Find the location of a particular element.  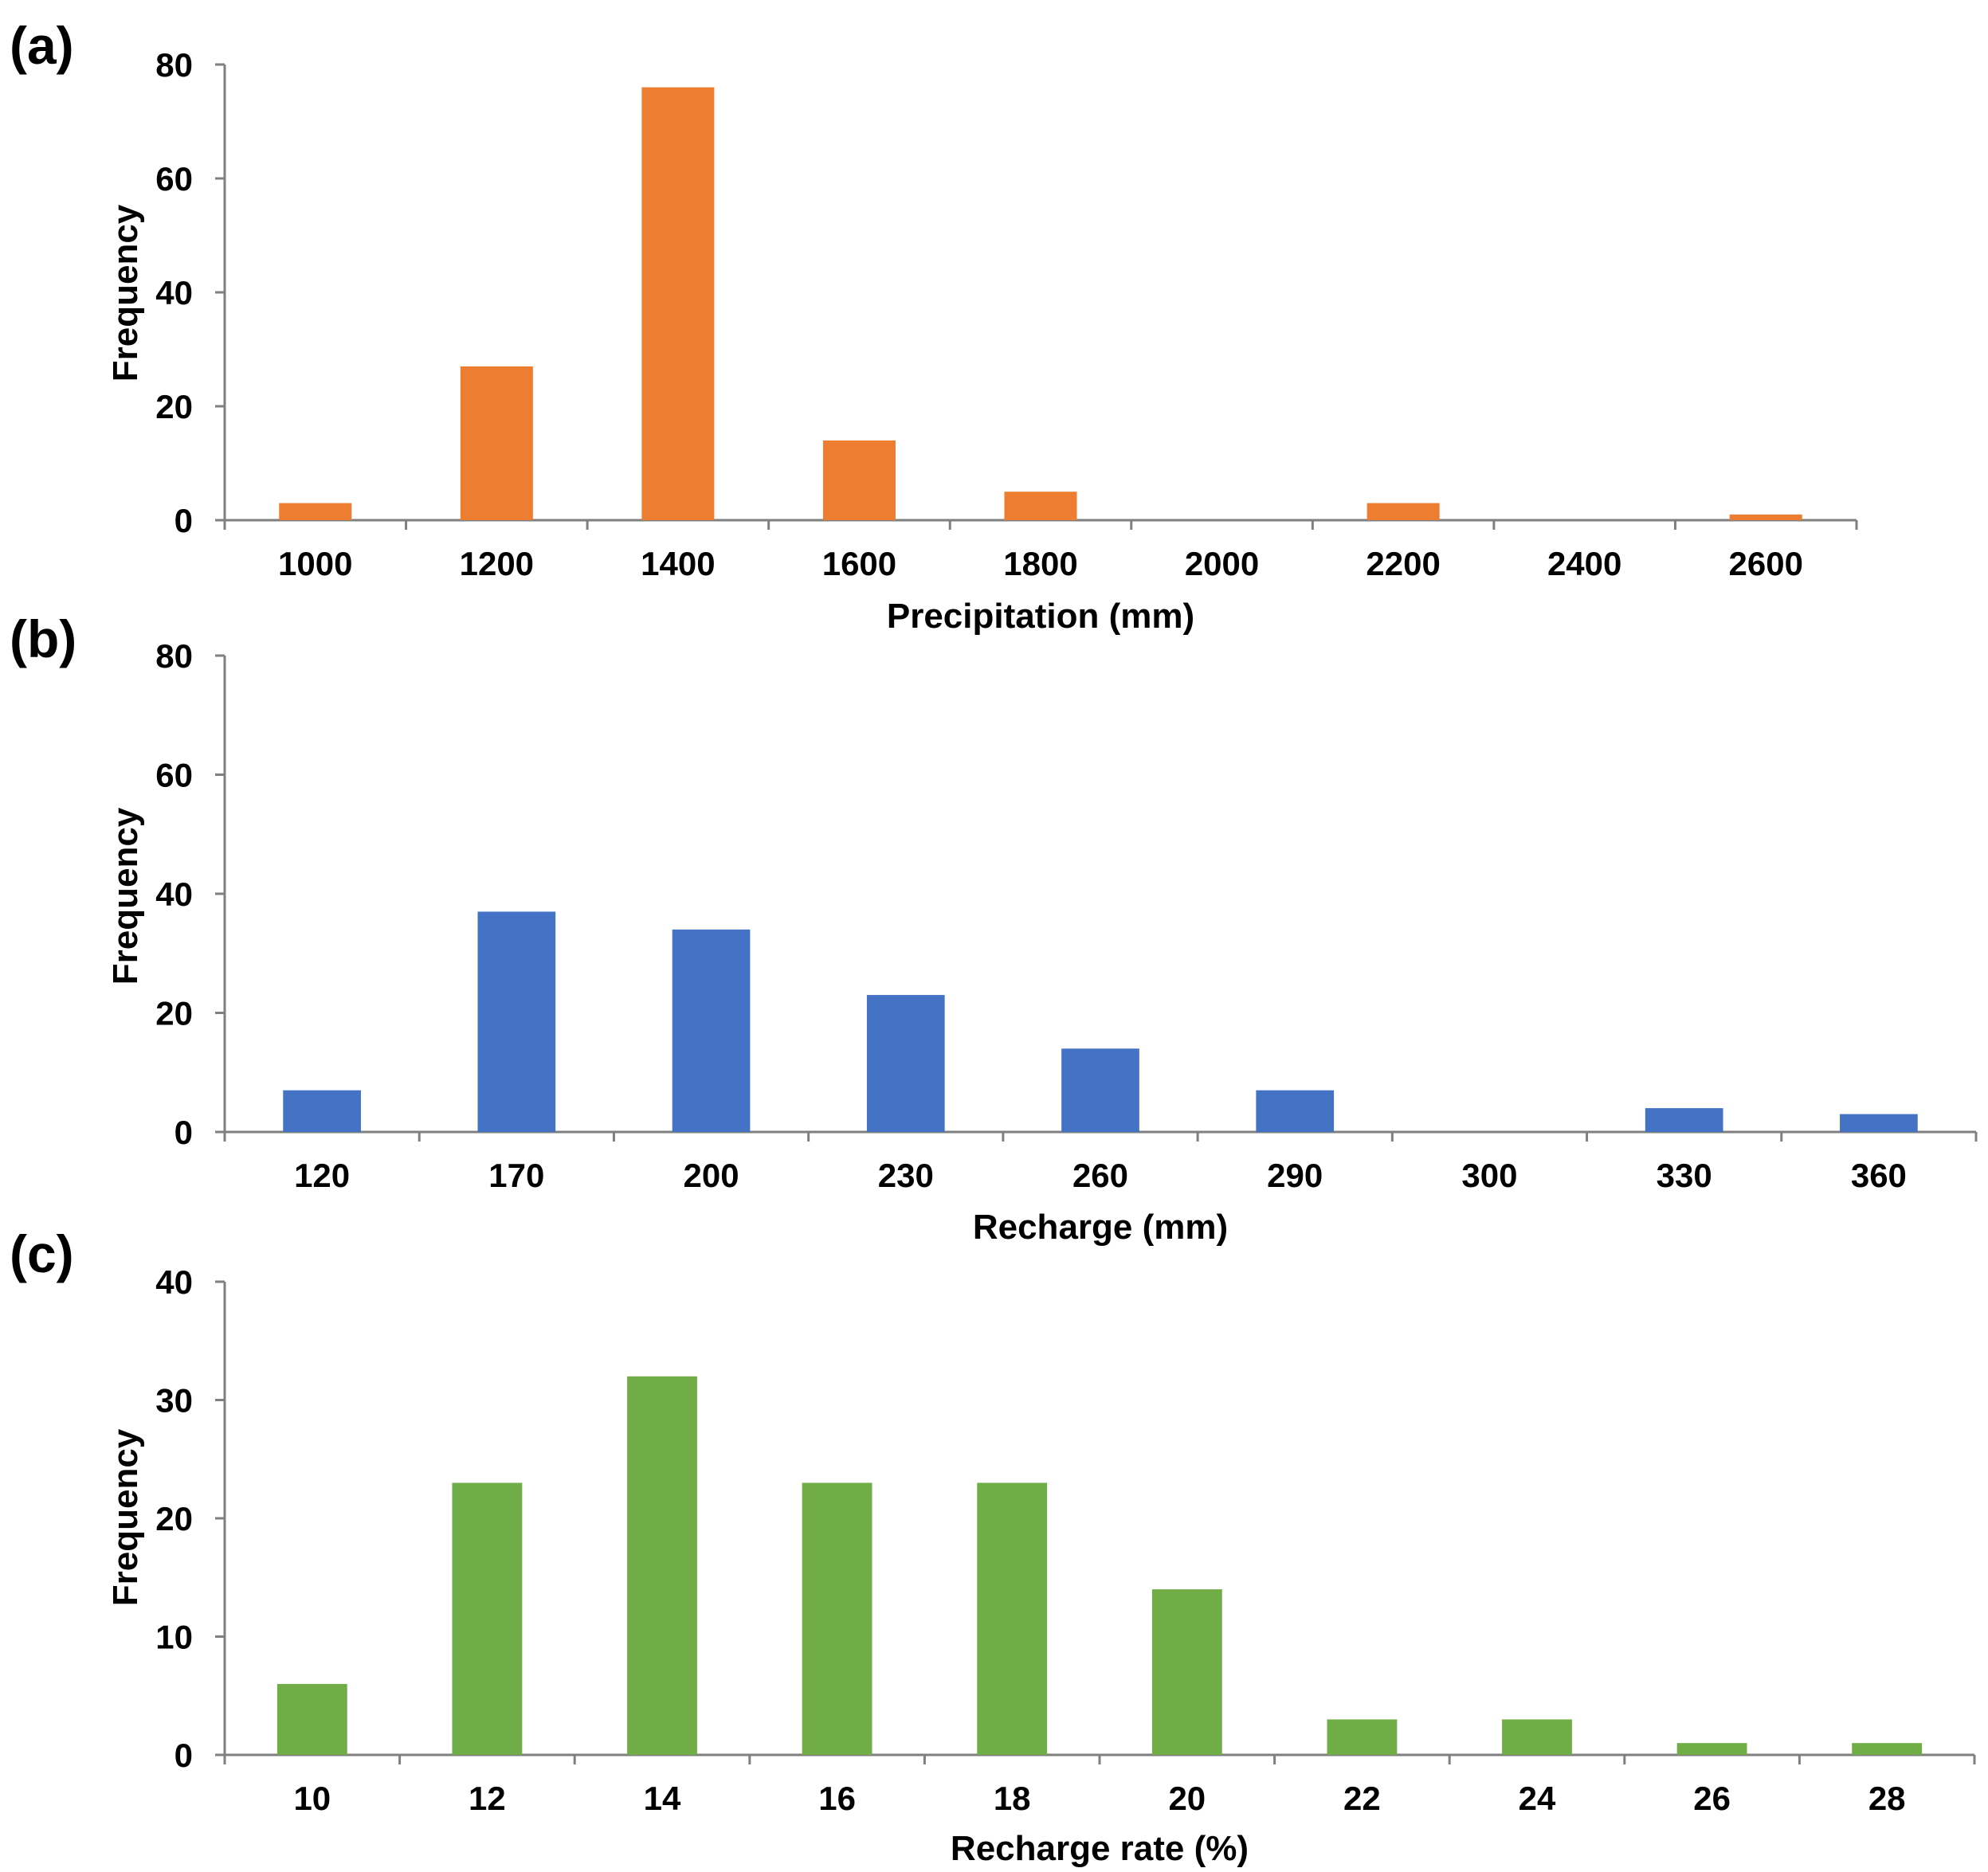

panel-b-ylabel: Frequency is located at coordinates (125, 896).